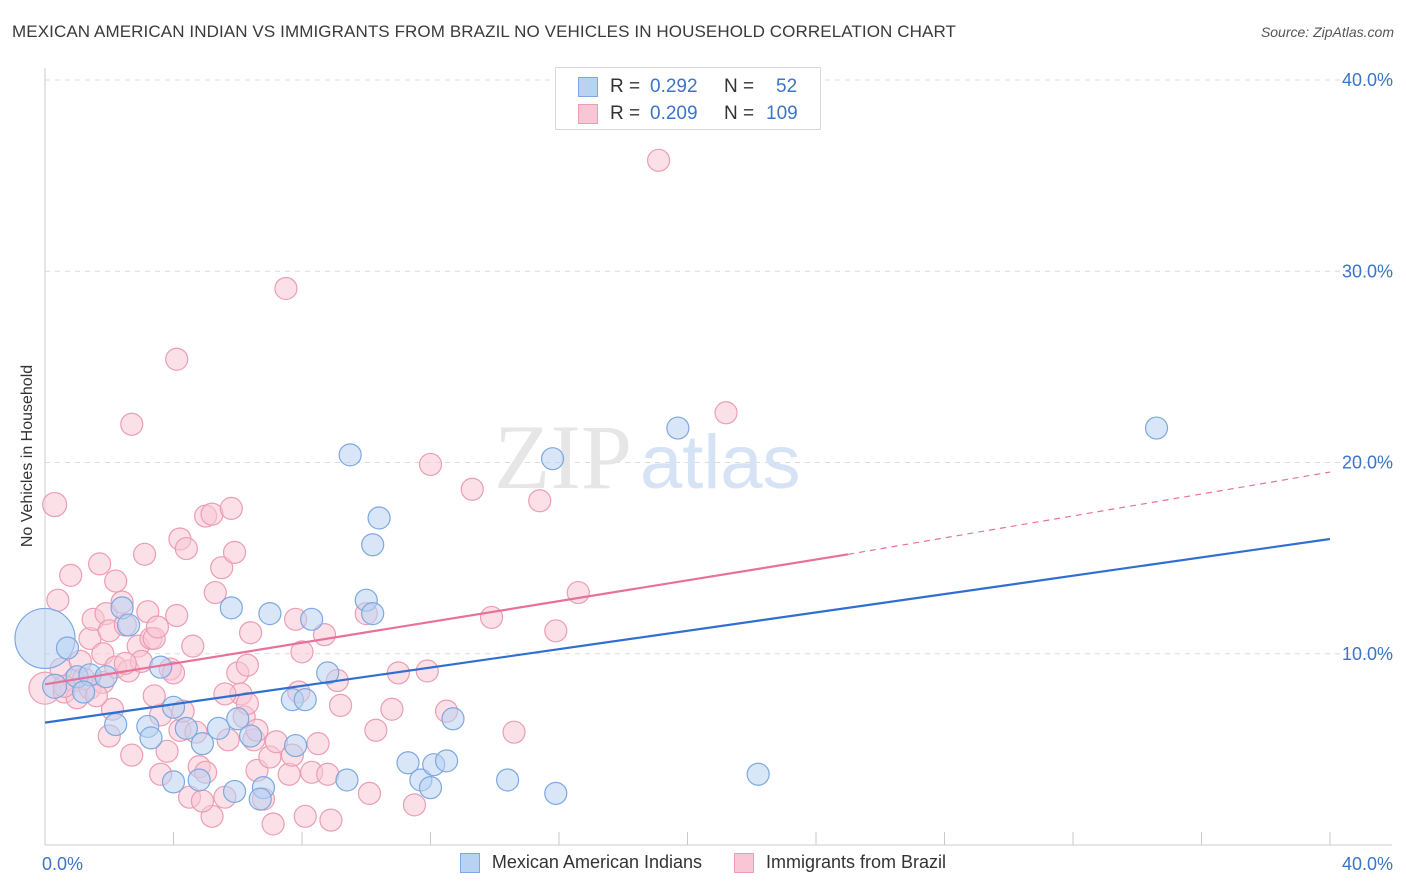 This screenshot has height=892, width=1406. I want to click on legend-row-mexican: R = 0.292 N = 52, so click(687, 87).